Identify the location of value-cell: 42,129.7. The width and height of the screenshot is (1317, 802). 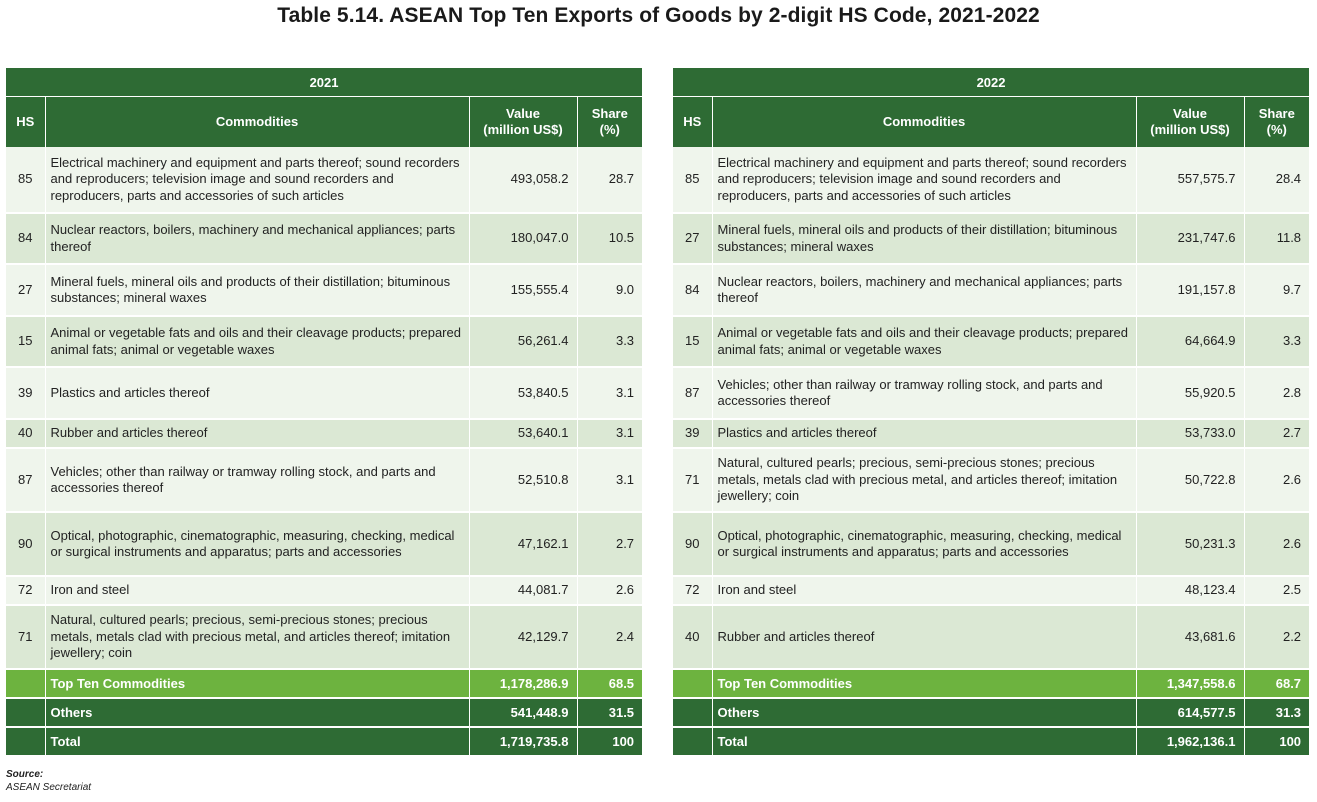
(522, 637).